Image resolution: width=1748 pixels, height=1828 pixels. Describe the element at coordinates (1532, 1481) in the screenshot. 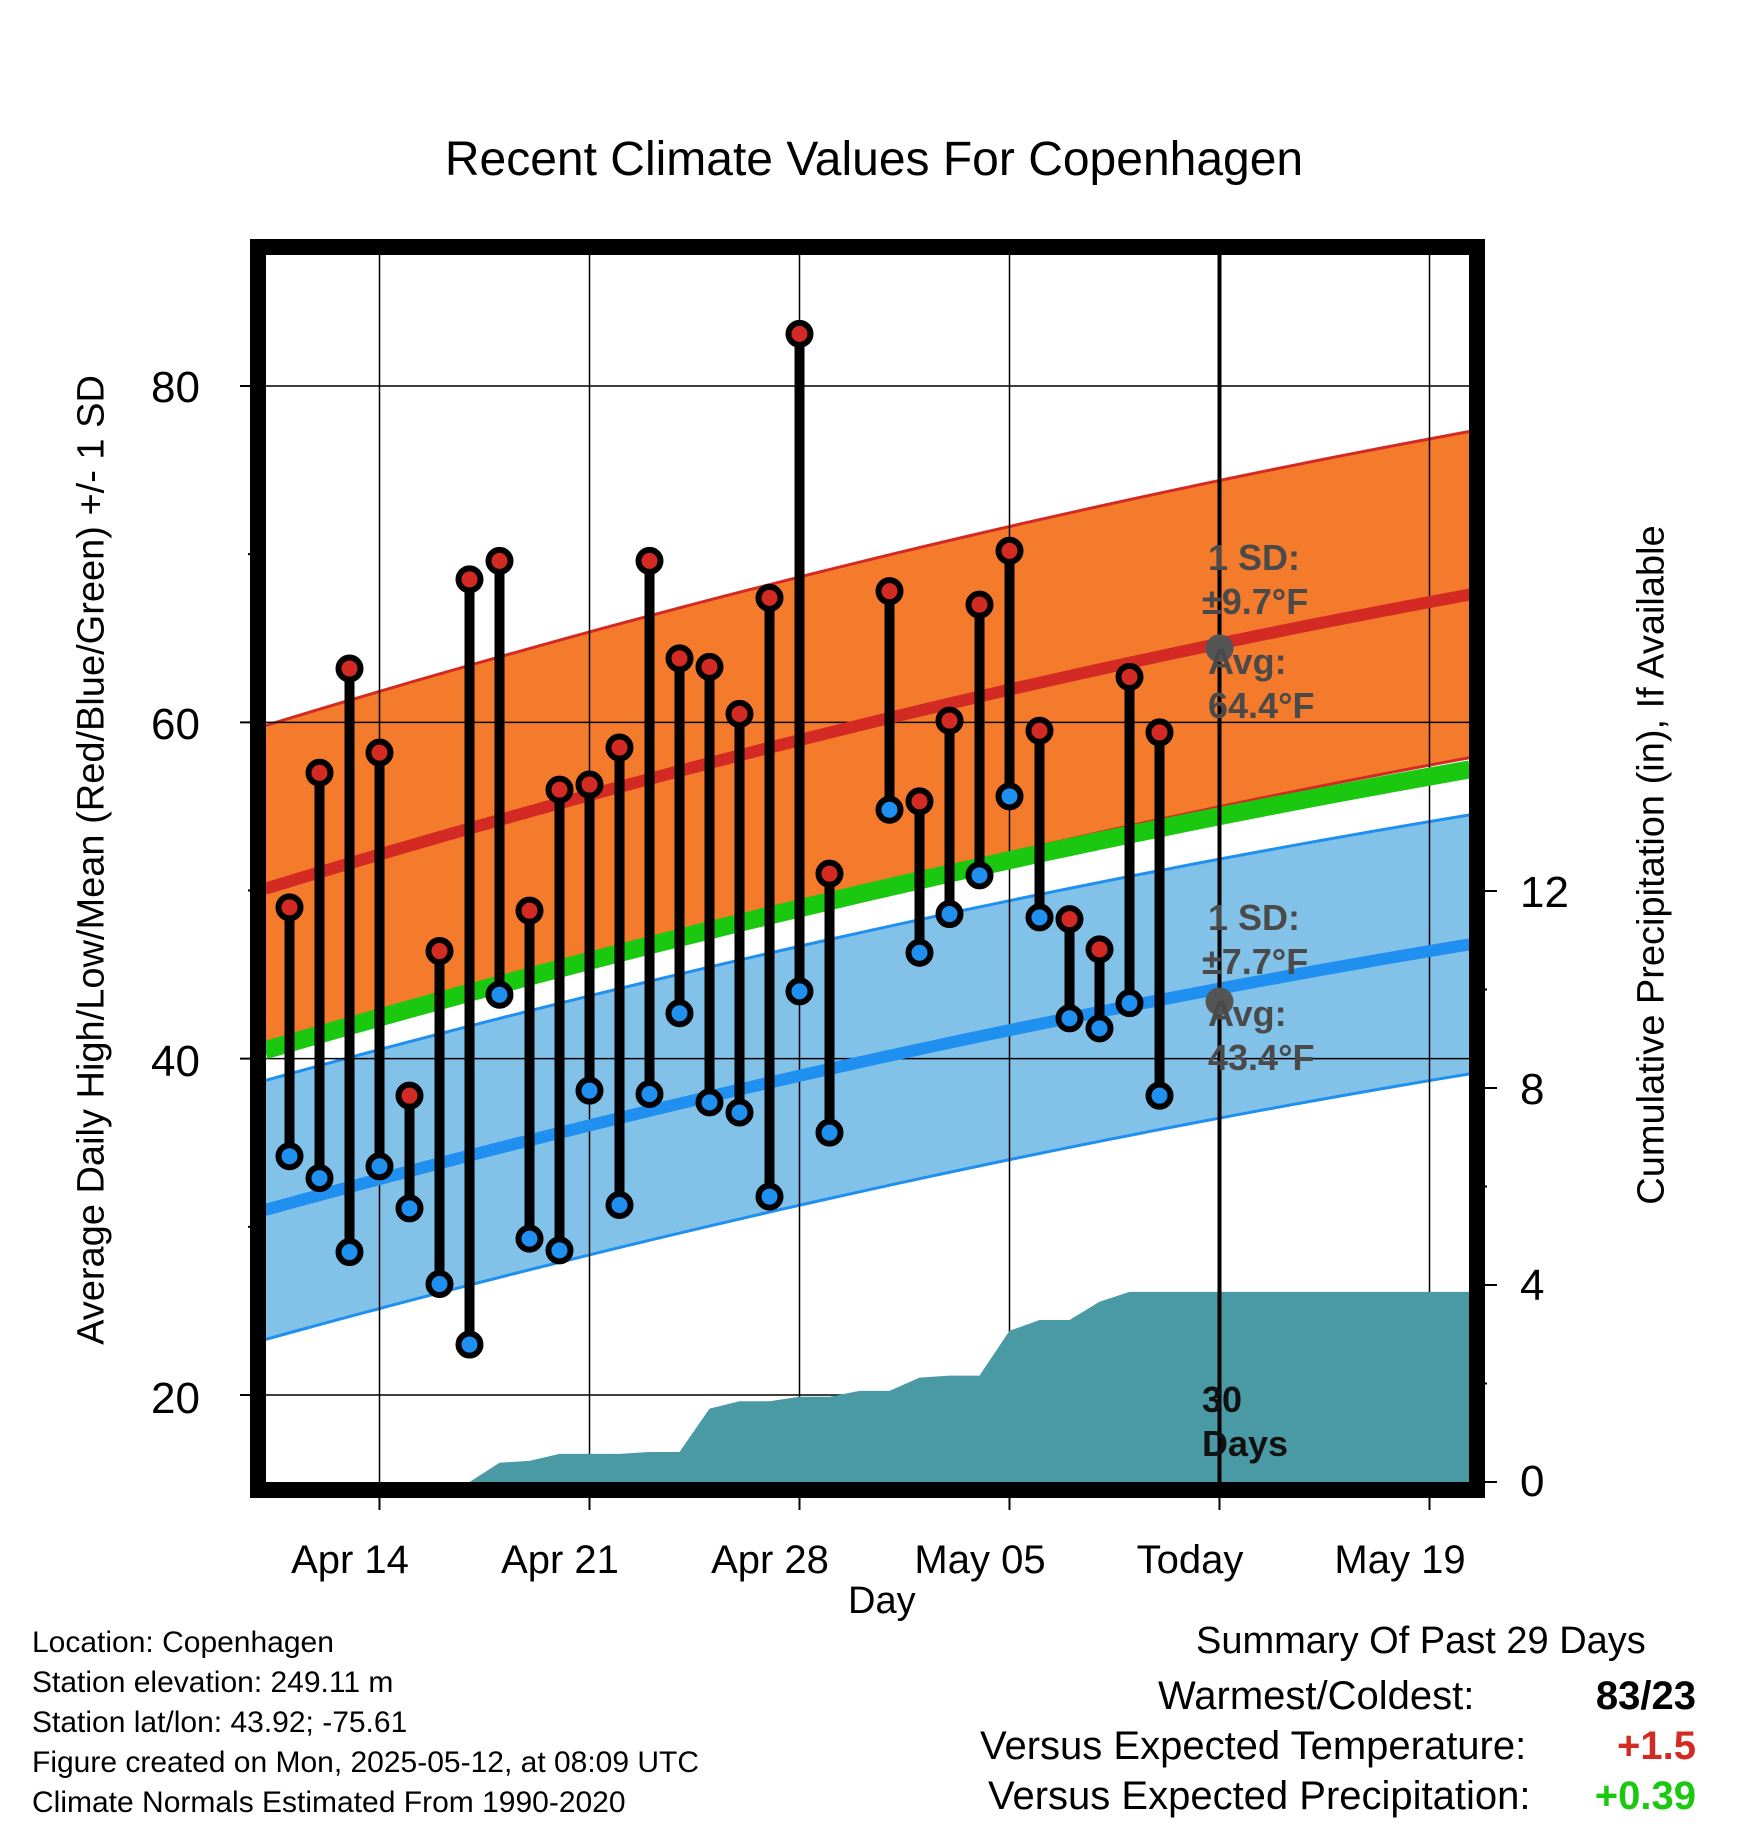

I see `y-tick-right-0: 0` at that location.